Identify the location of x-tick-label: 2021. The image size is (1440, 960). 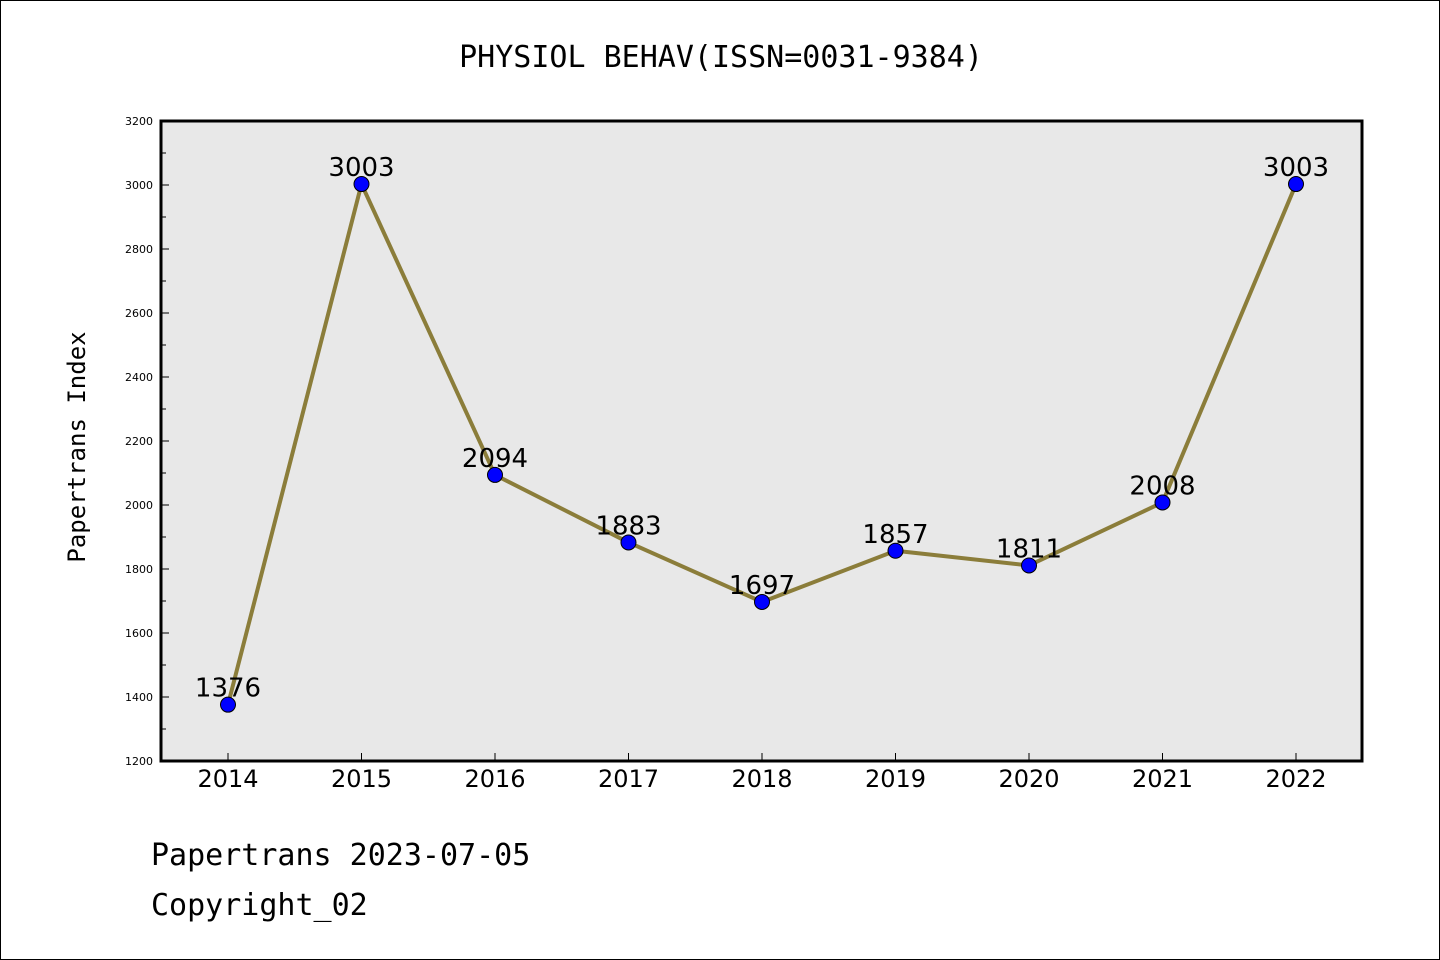
(1162, 779).